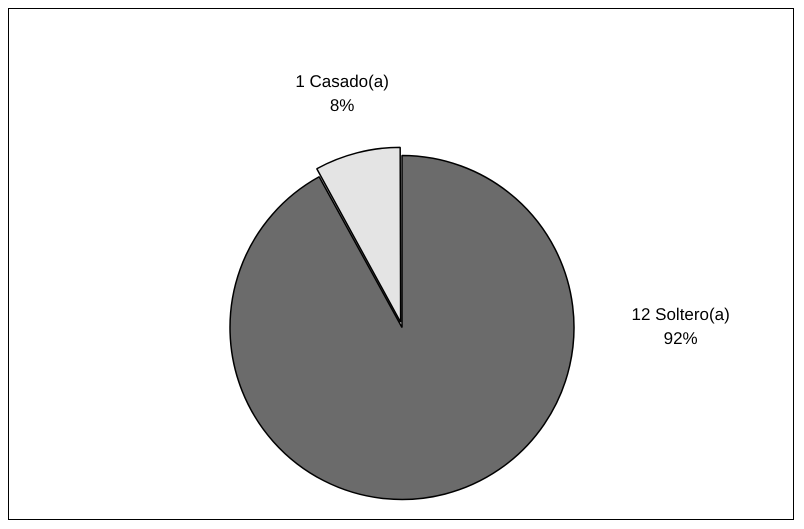  I want to click on slice-label: 1 Casado(a), so click(342, 81).